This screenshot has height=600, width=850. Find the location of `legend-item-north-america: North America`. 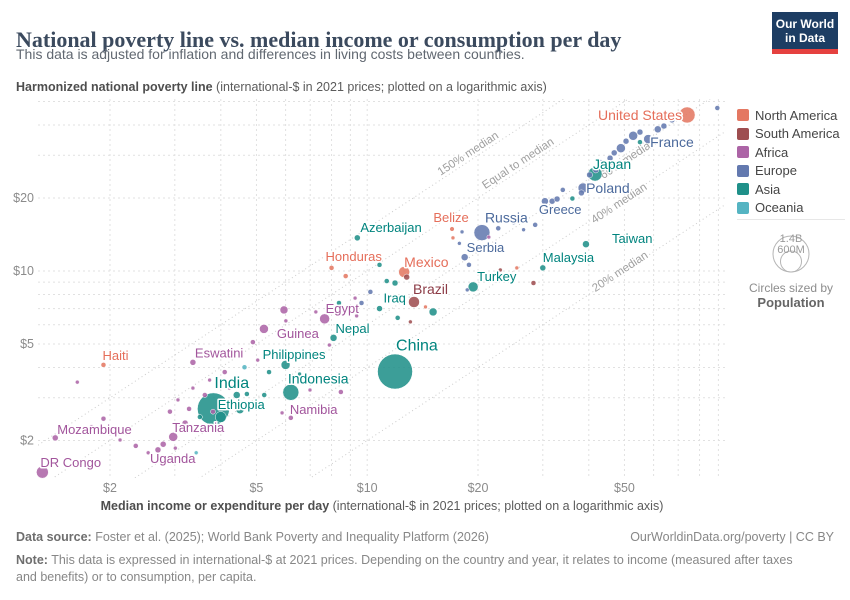

legend-item-north-america: North America is located at coordinates (788, 115).